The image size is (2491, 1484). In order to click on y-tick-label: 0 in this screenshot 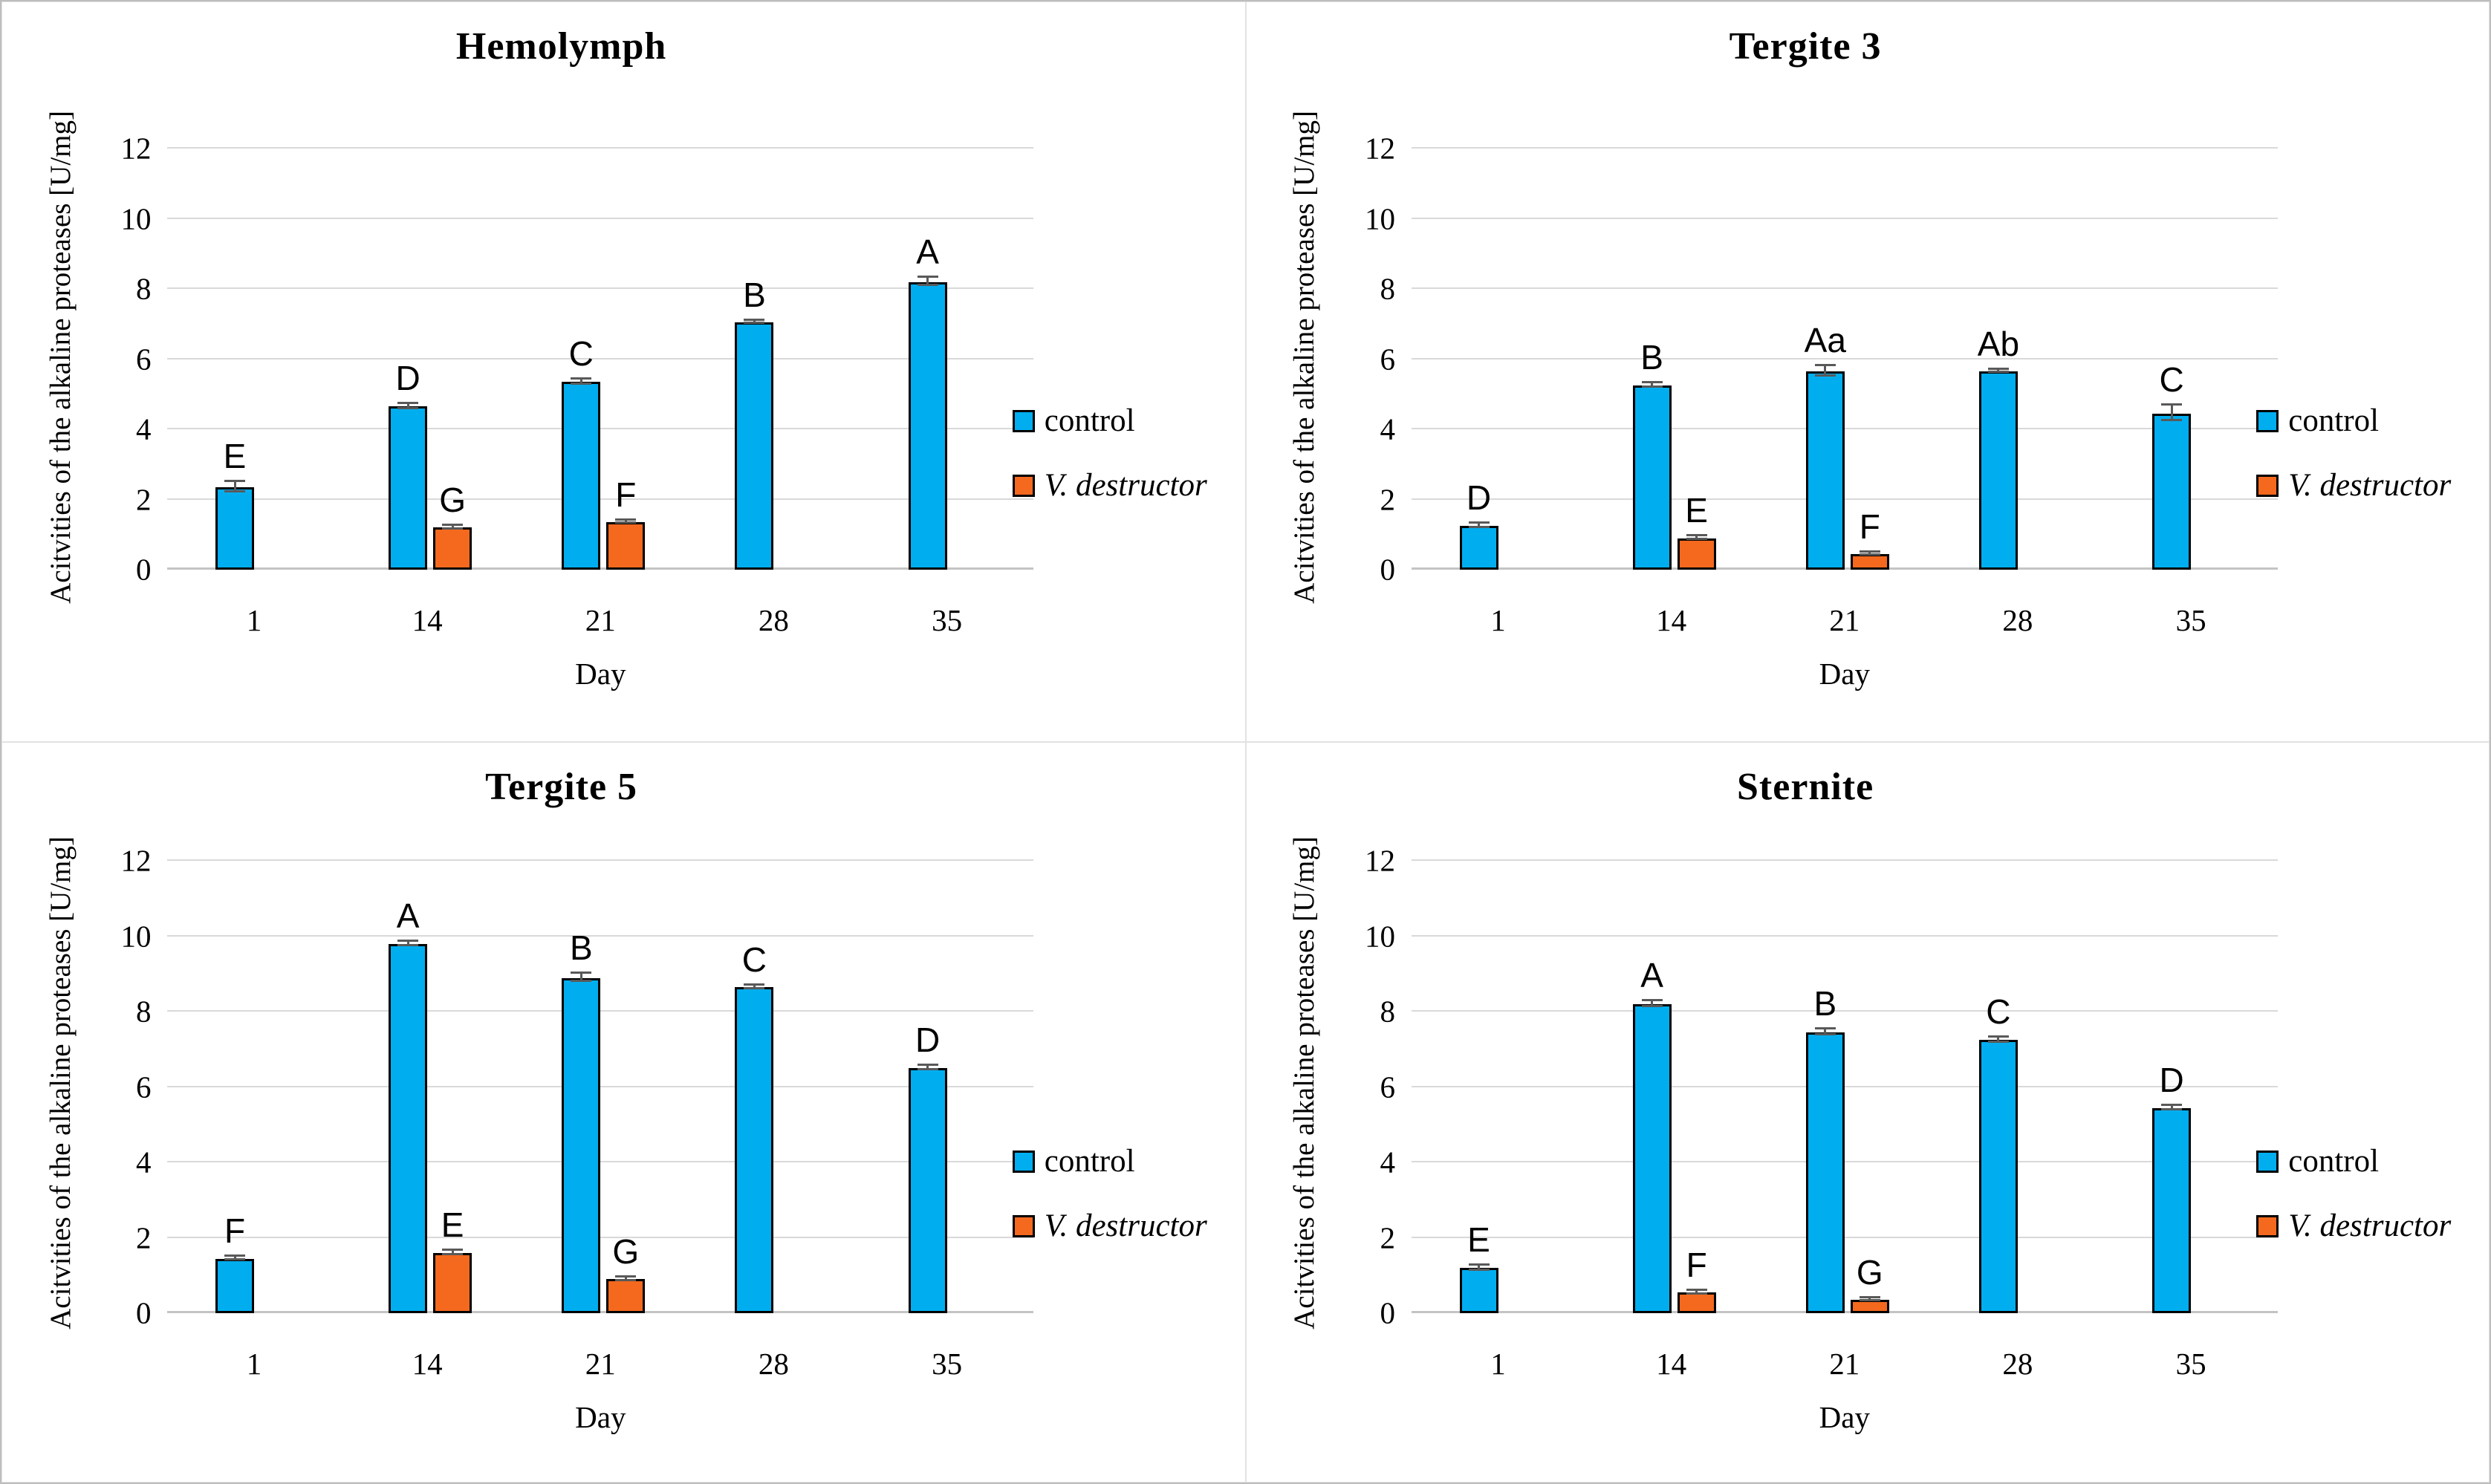, I will do `click(1387, 570)`.